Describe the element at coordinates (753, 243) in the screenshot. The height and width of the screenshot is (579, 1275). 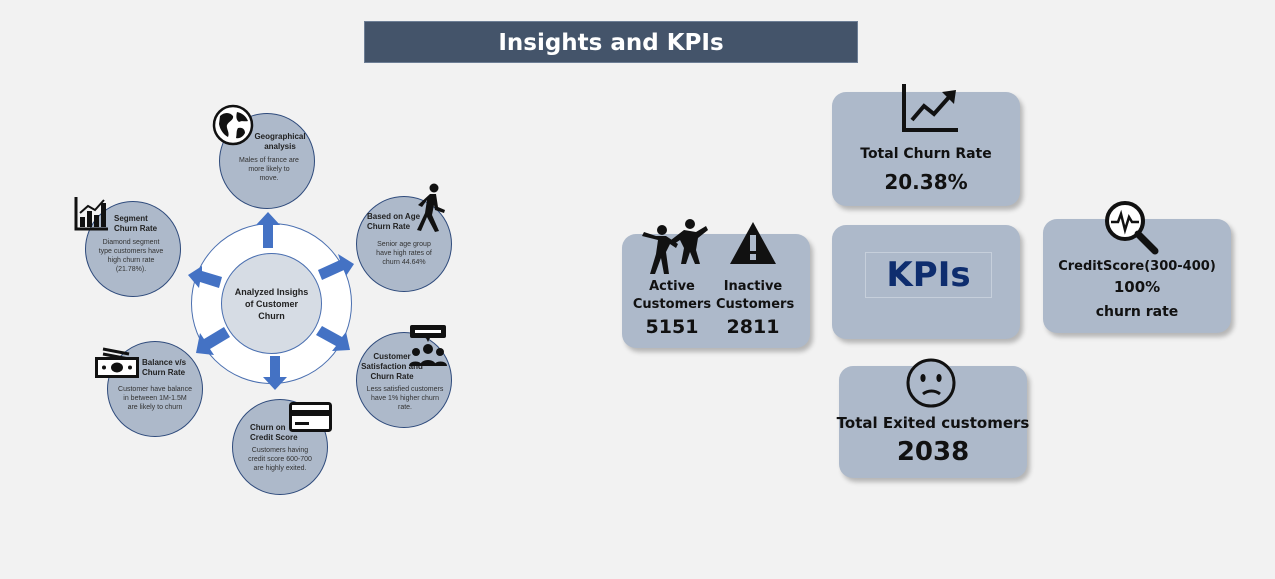
I see `warning-icon` at that location.